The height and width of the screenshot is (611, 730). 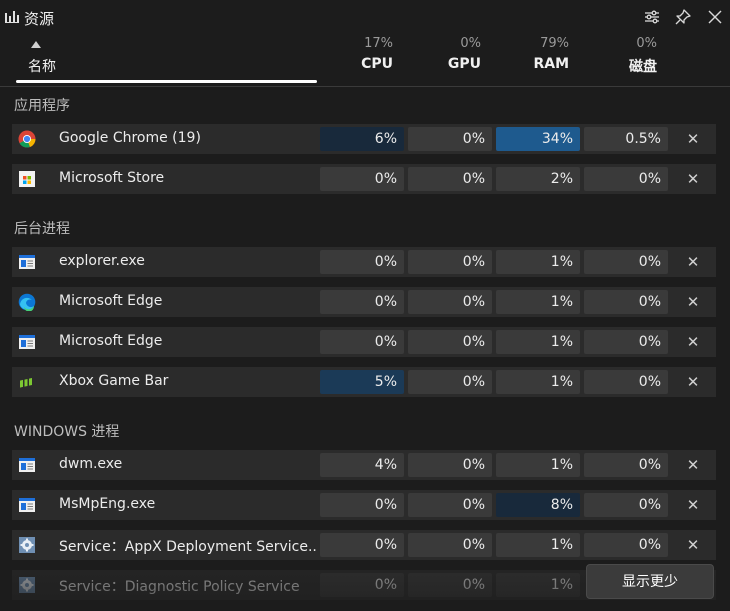 I want to click on chrome-icon, so click(x=27, y=139).